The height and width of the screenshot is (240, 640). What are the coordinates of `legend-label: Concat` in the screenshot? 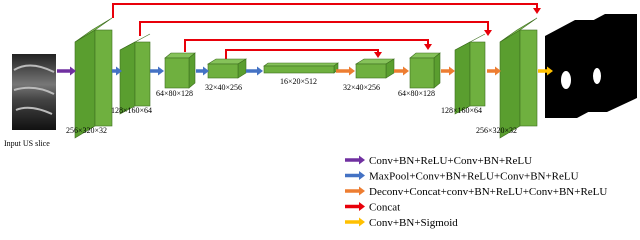 It's located at (384, 208).